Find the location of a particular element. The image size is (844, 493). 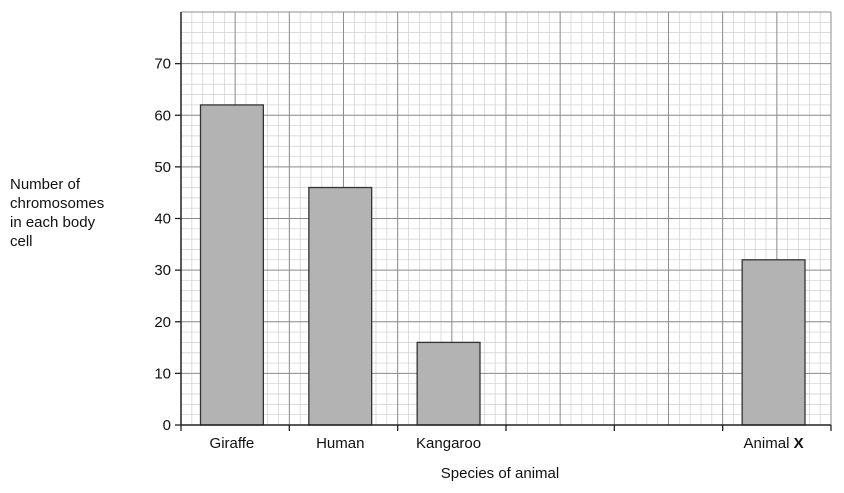

bar-giraffe is located at coordinates (231, 265).